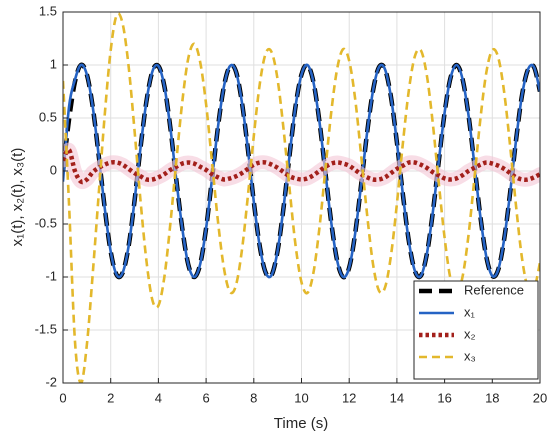 This screenshot has height=436, width=550. Describe the element at coordinates (205, 397) in the screenshot. I see `x-tick-label: 6` at that location.